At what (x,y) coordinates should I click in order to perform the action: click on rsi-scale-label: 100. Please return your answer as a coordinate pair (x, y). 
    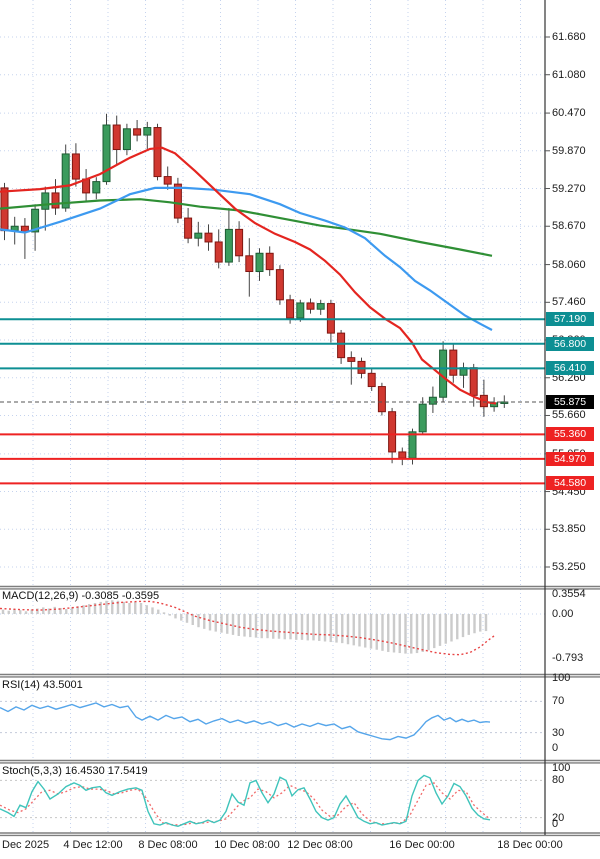
    Looking at the image, I should click on (561, 678).